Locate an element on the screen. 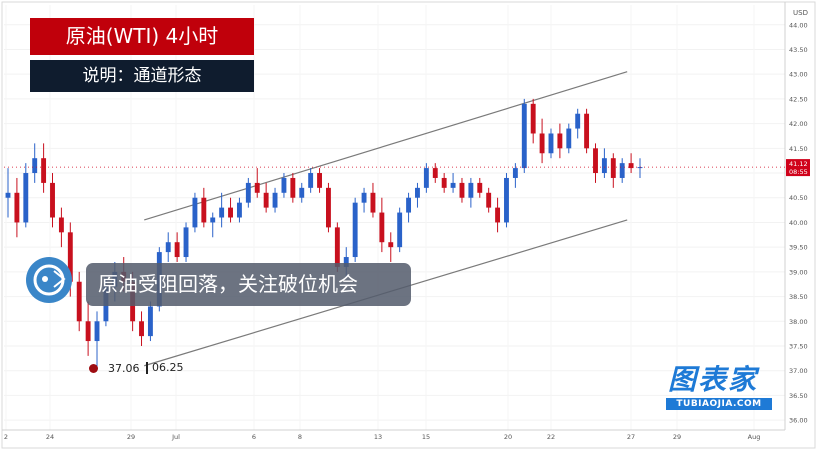  price-tick-label: 39.00 is located at coordinates (798, 272).